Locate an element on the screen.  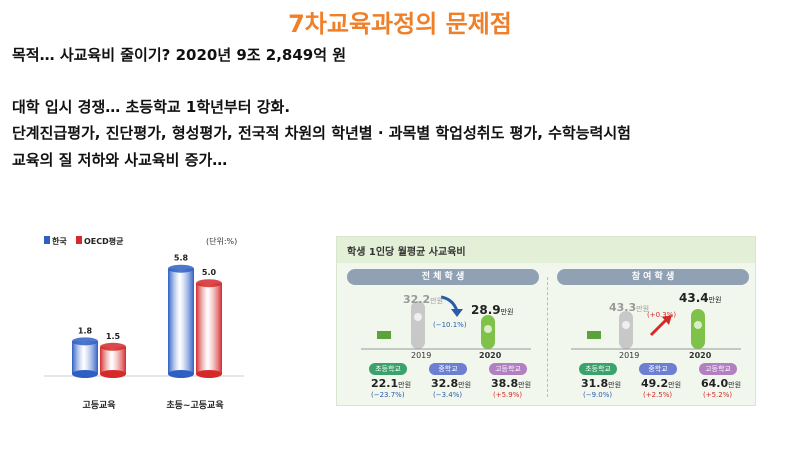
category-label-1: 초등~고등교육 is located at coordinates (194, 405).